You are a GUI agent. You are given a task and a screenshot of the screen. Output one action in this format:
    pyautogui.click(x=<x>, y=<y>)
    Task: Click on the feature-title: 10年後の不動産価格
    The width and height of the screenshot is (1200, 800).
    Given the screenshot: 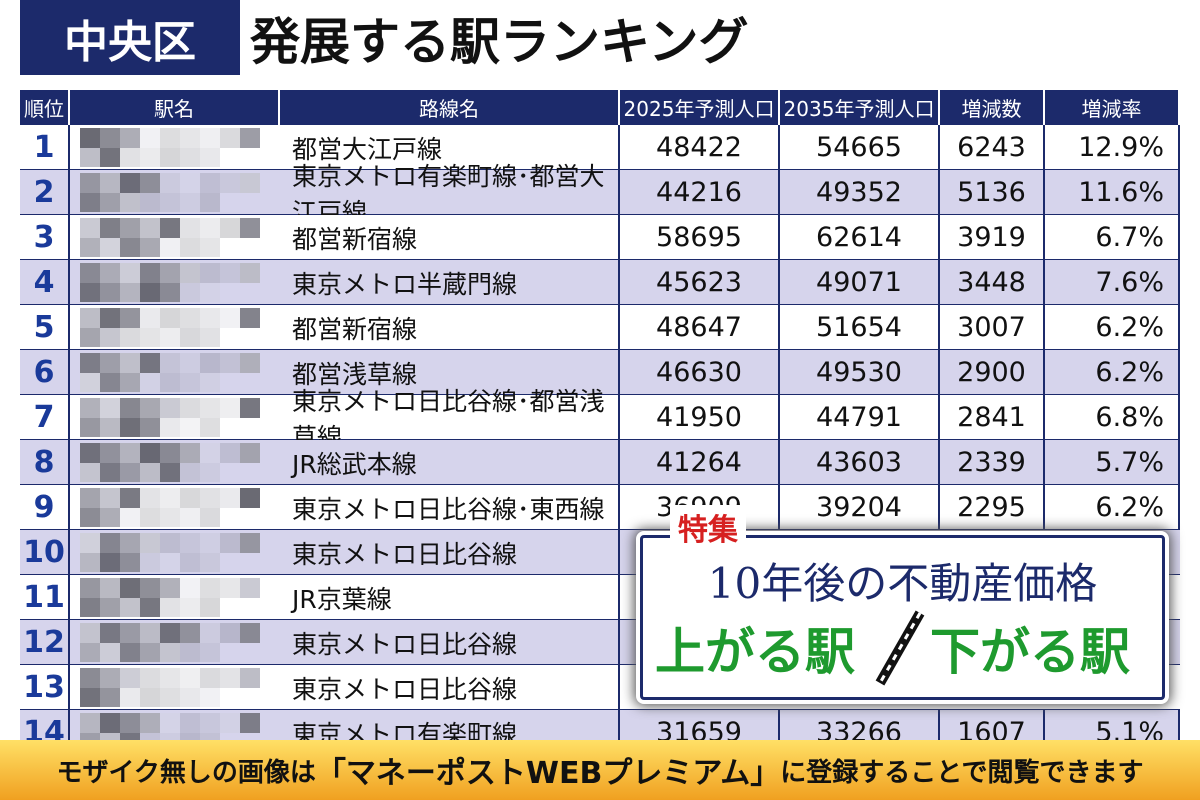 What is the action you would take?
    pyautogui.click(x=902, y=583)
    